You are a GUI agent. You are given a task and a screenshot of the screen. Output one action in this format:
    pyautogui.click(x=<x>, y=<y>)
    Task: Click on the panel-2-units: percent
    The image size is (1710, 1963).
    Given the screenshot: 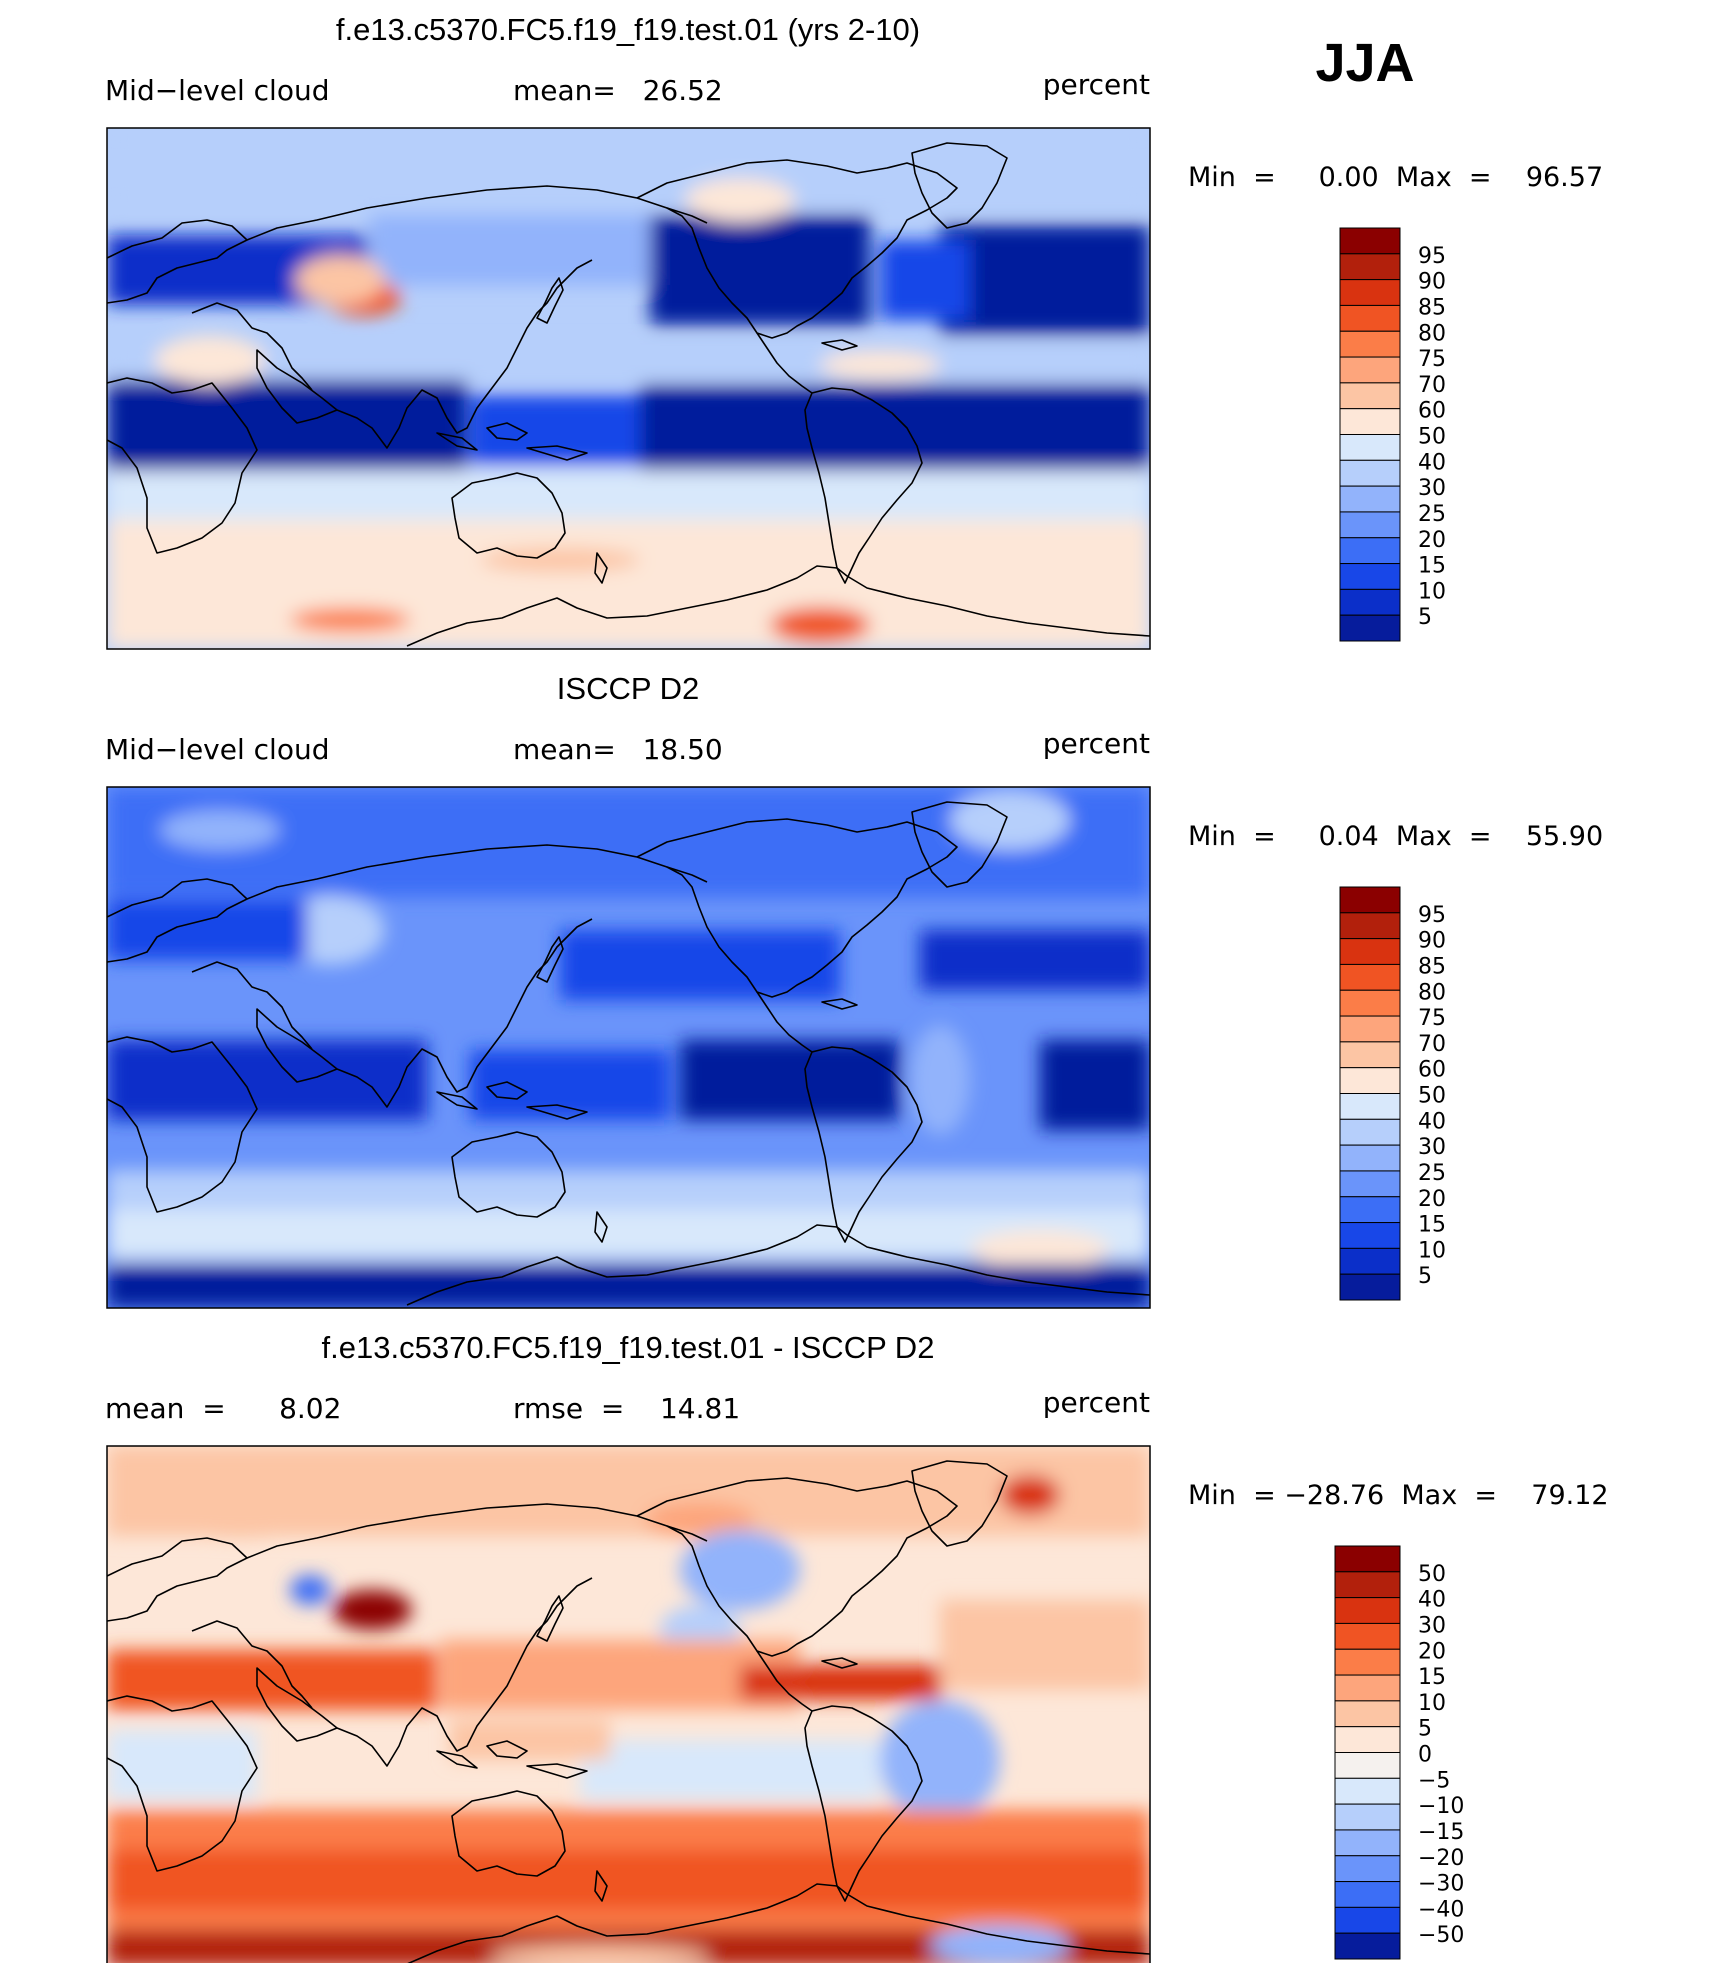 What is the action you would take?
    pyautogui.click(x=1096, y=743)
    